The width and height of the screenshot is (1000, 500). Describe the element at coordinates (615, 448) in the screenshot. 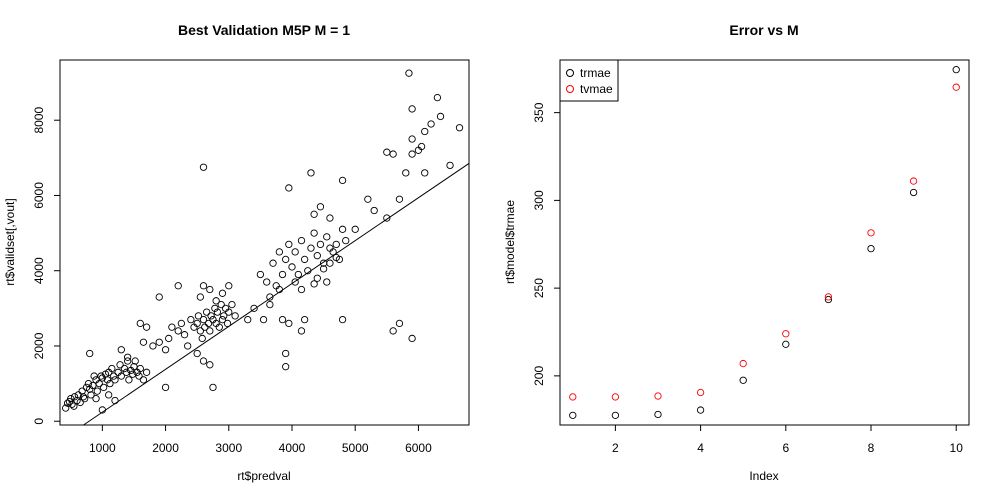

I see `right-x-tick-label: 2` at that location.